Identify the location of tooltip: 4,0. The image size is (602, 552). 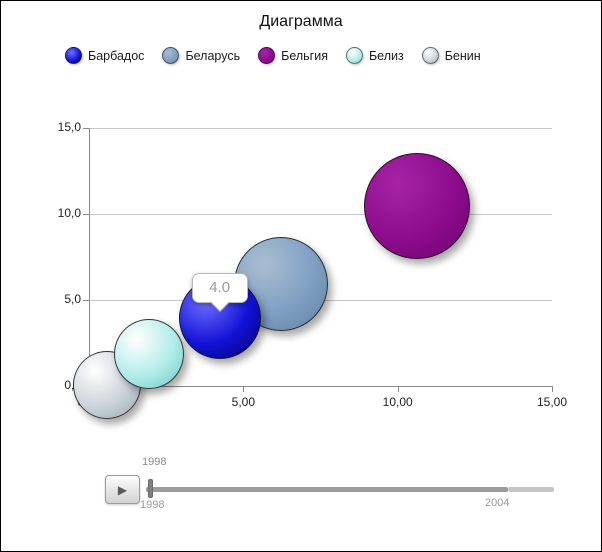
(219, 293).